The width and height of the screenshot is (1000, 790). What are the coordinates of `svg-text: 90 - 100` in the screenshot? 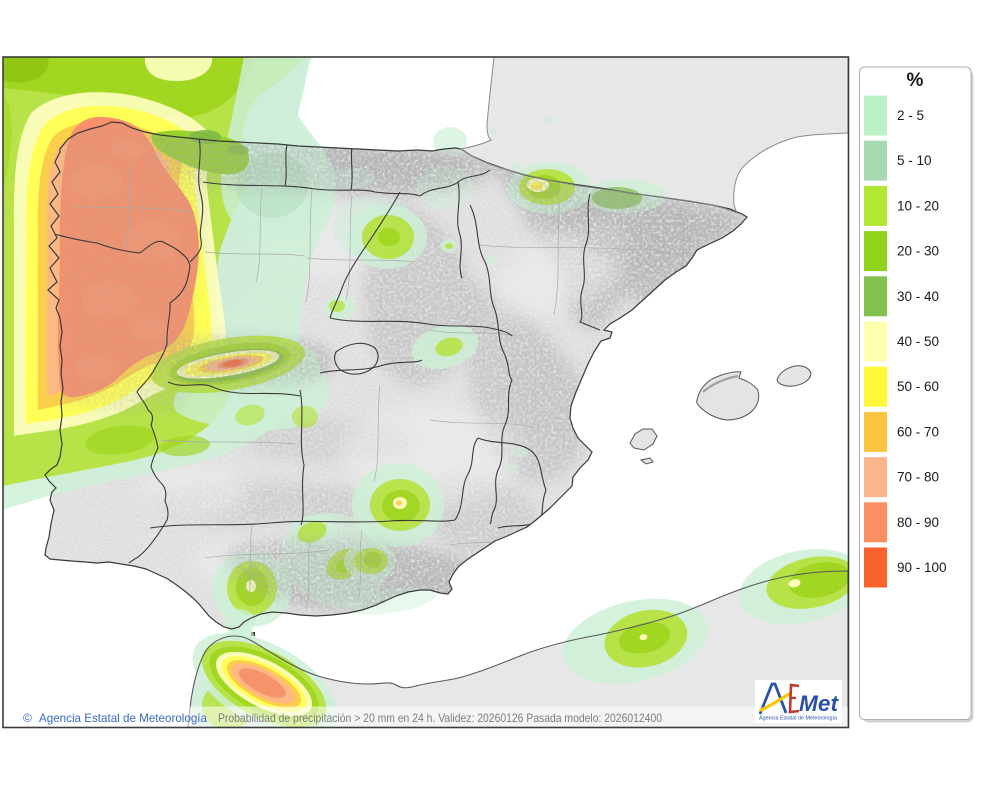 It's located at (922, 567).